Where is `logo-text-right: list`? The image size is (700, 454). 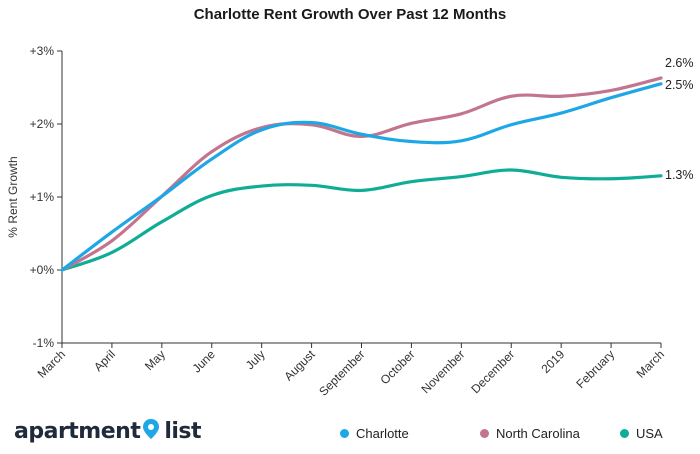
logo-text-right: list is located at coordinates (183, 431).